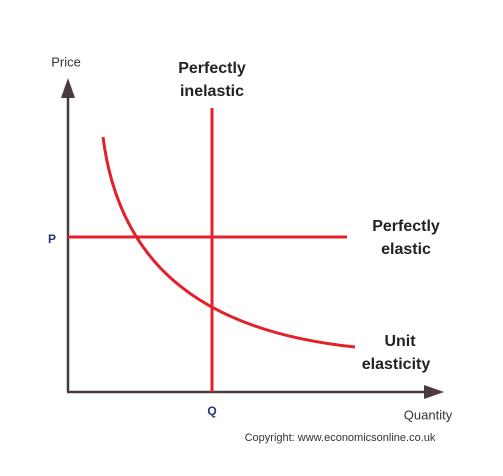  Describe the element at coordinates (212, 91) in the screenshot. I see `curve-label: inelastic` at that location.